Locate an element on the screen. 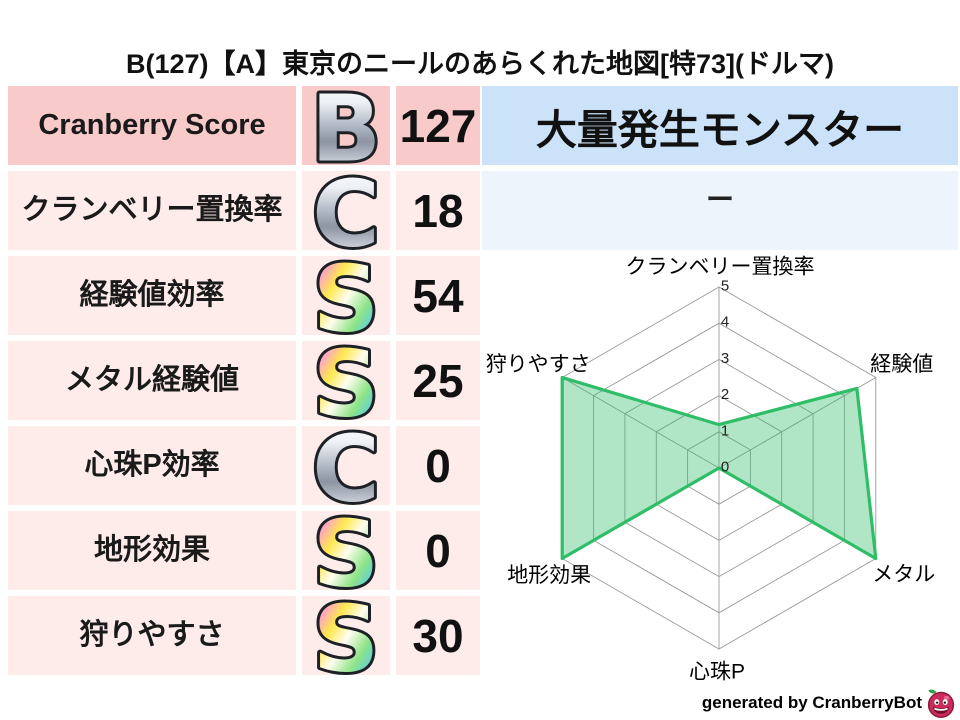  row-label: 狩りやすさ is located at coordinates (152, 635).